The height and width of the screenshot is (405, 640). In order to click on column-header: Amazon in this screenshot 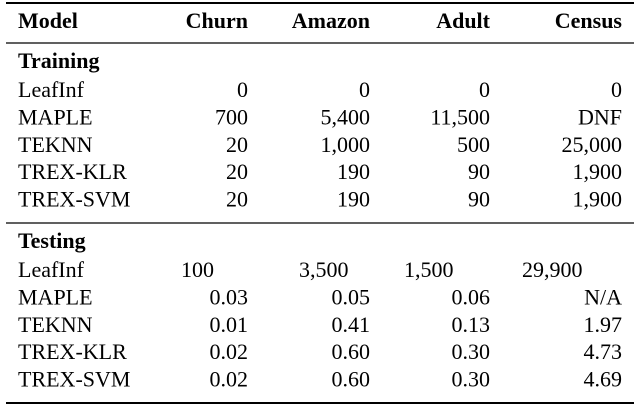, I will do `click(331, 20)`.